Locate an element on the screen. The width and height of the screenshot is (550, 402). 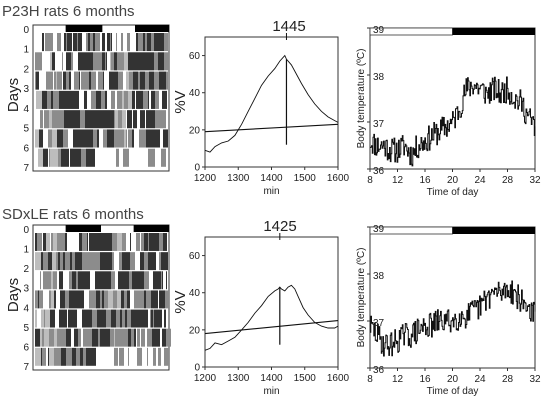
actogram-day-tick: 7 is located at coordinates (26, 168).